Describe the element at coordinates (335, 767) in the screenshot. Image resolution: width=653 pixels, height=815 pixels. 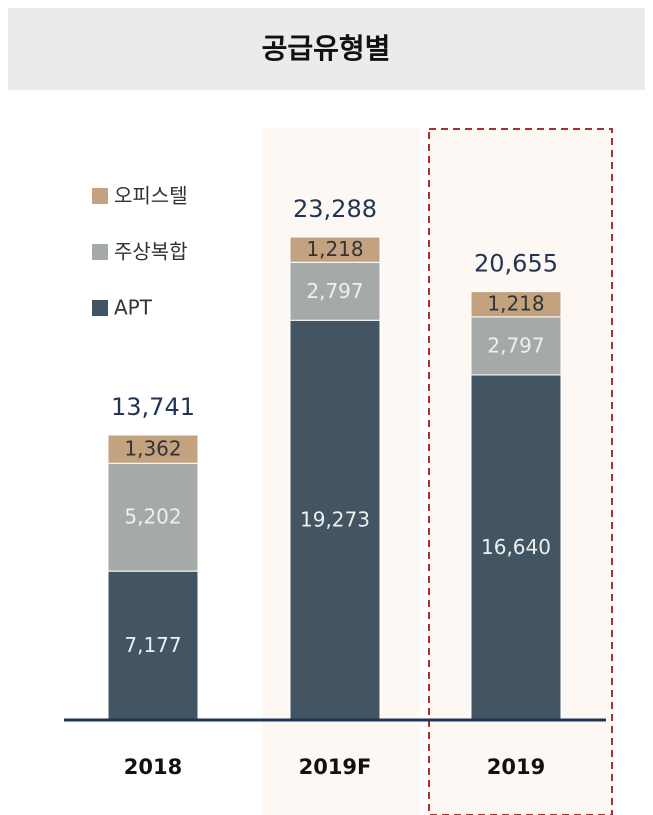
I see `x-tick-label: 2019F` at that location.